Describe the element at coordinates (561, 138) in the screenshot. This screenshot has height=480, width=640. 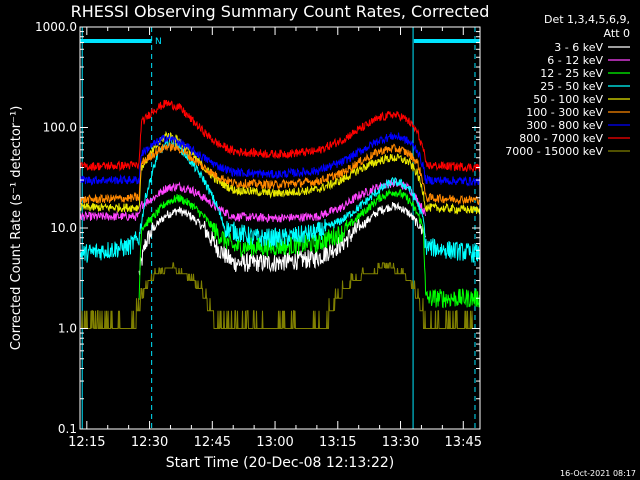
I see `legend-label: 800 - 7000 keV` at that location.